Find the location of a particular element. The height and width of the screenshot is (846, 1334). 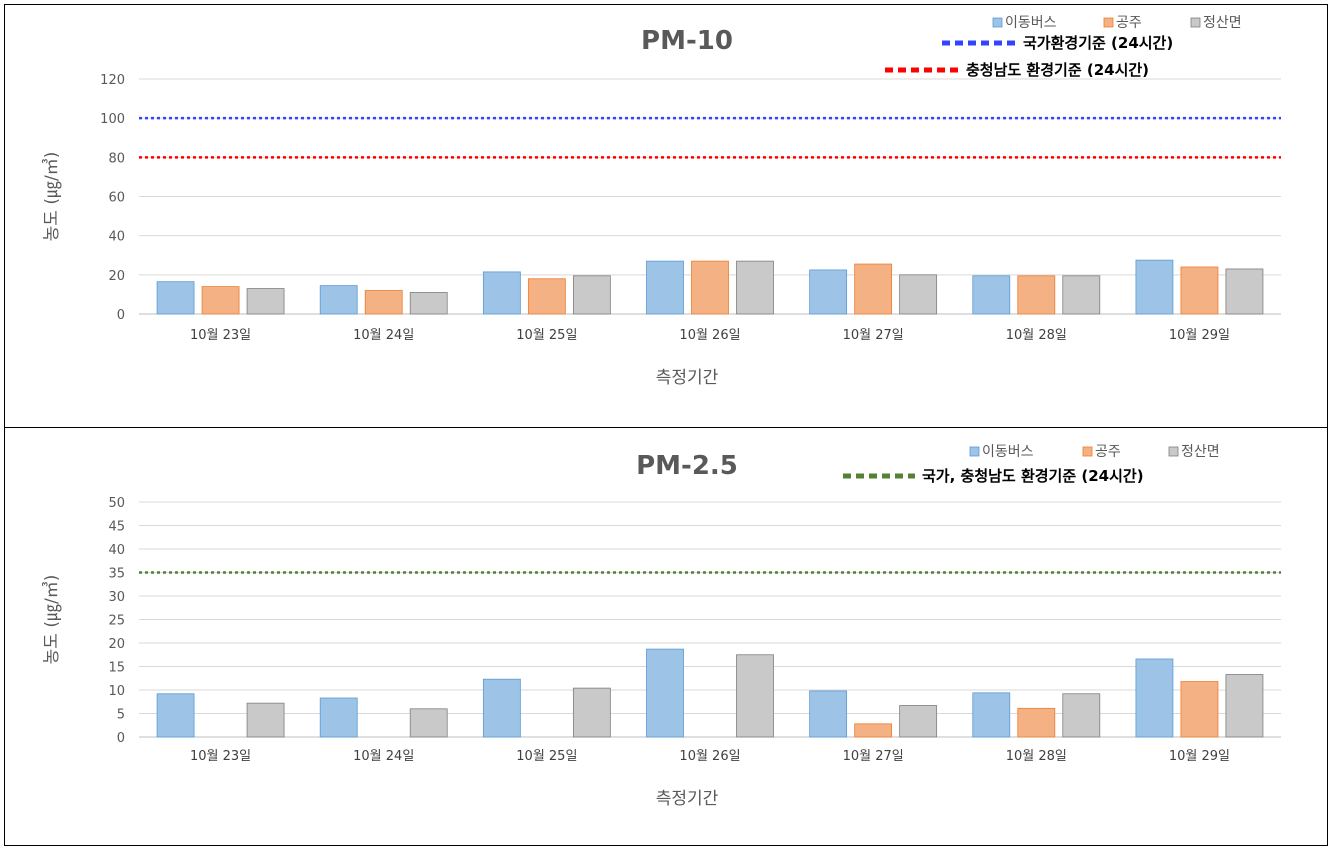

pm25-x-tick-label: 10월 24일 is located at coordinates (383, 756).